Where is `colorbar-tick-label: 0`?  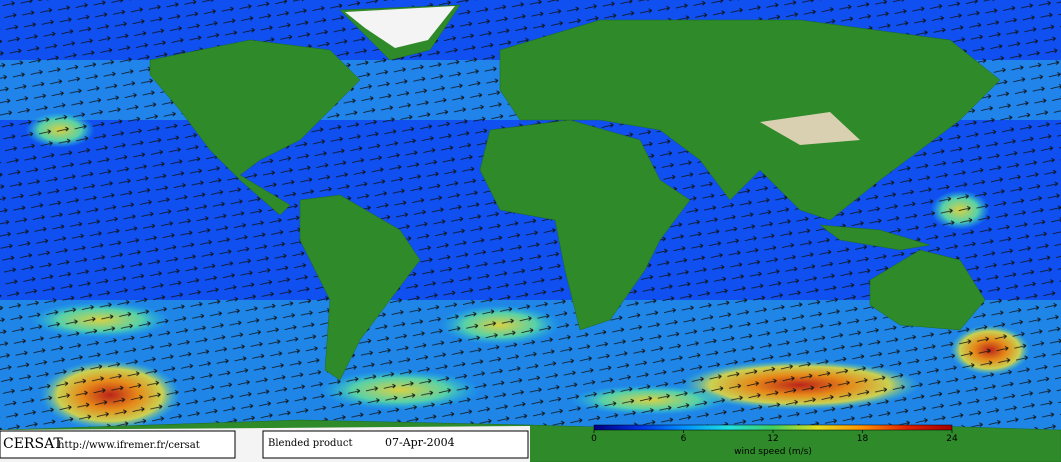 colorbar-tick-label: 0 is located at coordinates (594, 439).